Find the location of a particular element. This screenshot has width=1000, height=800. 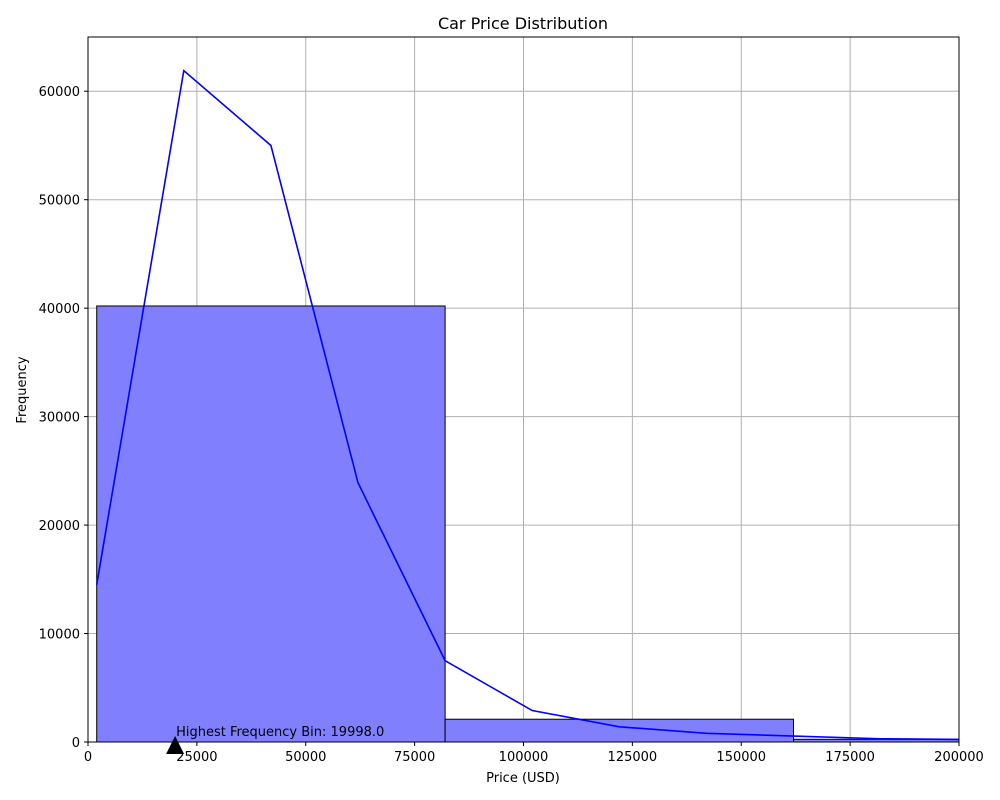

x-tick-label: 100000 is located at coordinates (524, 757).